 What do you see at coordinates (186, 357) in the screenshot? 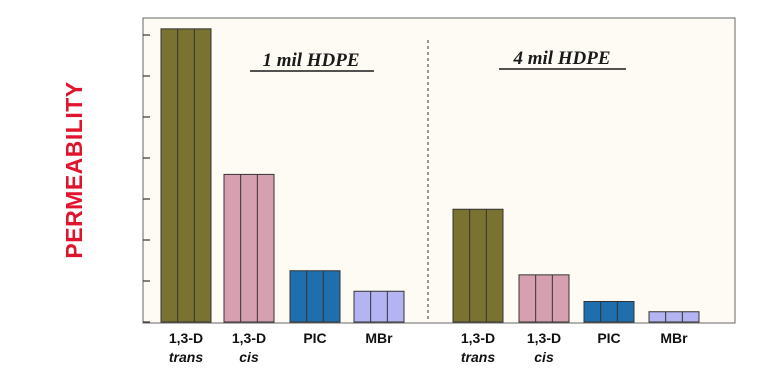
I see `x-tick-sublabel-0-0: trans` at bounding box center [186, 357].